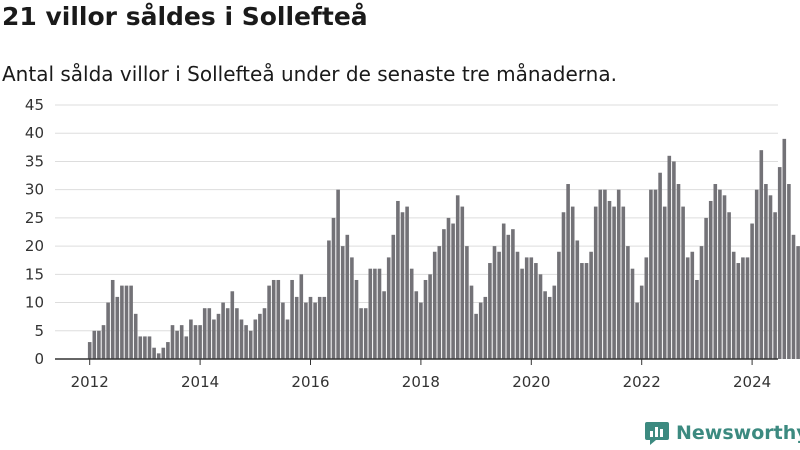  Describe the element at coordinates (39, 331) in the screenshot. I see `y-tick-label: 5` at that location.